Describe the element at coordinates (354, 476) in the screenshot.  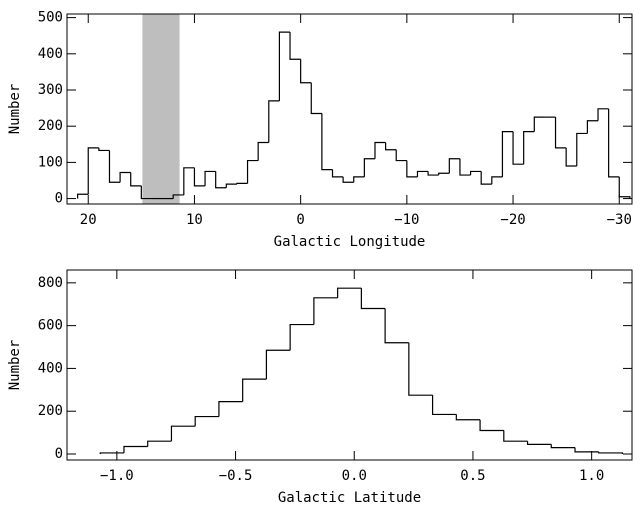
I see `x-tick-label: 0.0` at that location.